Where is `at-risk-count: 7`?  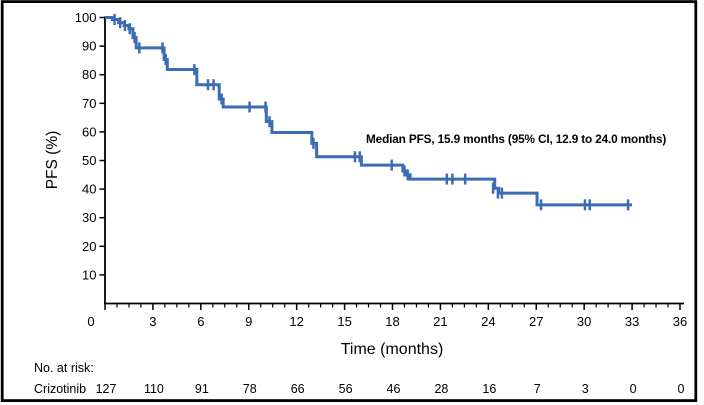 at-risk-count: 7 is located at coordinates (537, 389).